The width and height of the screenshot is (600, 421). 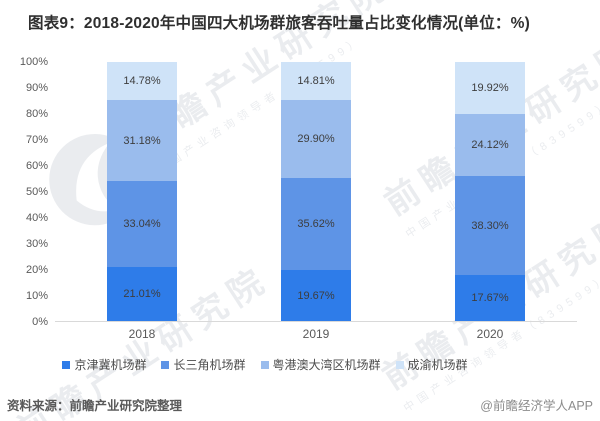 What do you see at coordinates (24, 192) in the screenshot?
I see `y-axis: 0% 10% 20% 30% 40% 50% 60% 70% 80% 90% 100%` at bounding box center [24, 192].